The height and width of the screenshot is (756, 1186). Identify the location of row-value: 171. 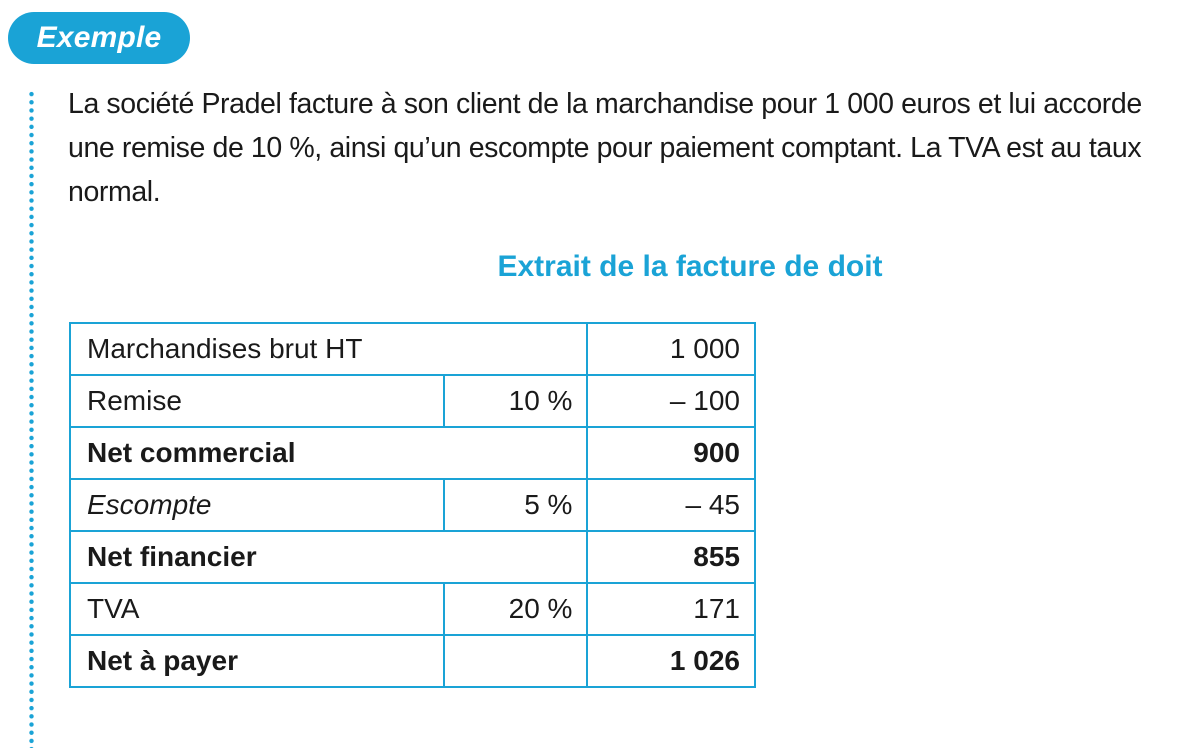
(671, 609).